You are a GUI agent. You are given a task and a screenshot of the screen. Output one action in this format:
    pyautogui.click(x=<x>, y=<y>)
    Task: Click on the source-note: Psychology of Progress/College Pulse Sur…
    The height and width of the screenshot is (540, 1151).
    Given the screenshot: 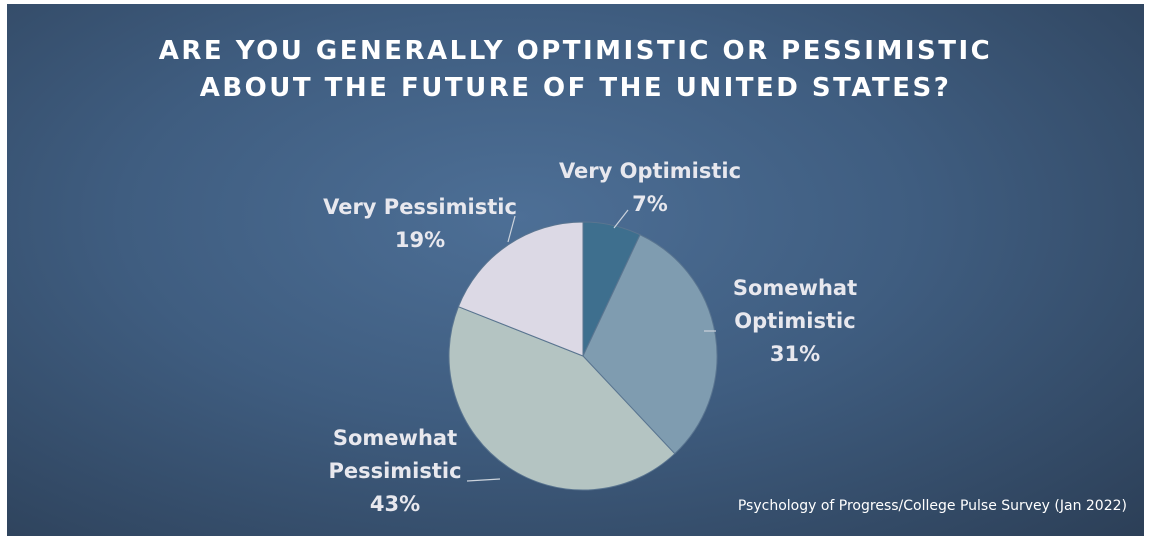 What is the action you would take?
    pyautogui.click(x=932, y=506)
    